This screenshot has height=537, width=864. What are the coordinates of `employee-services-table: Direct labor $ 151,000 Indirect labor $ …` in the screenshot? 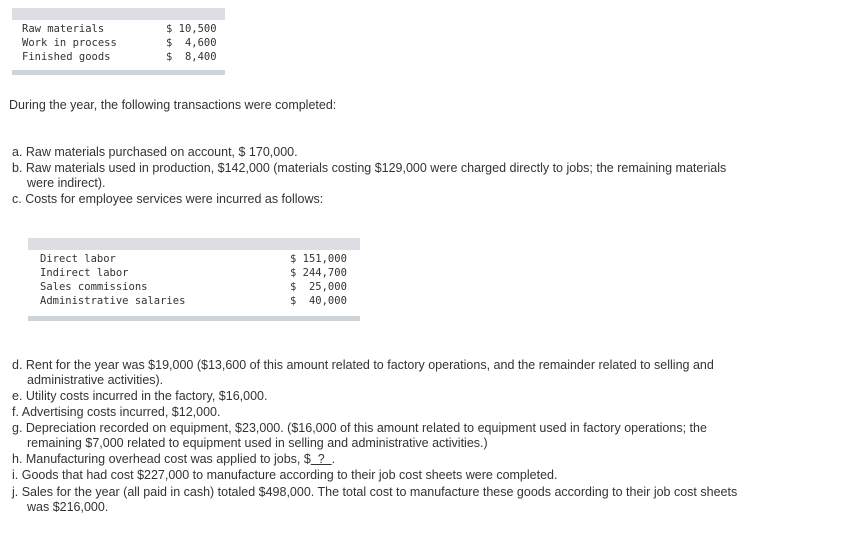 It's located at (194, 279).